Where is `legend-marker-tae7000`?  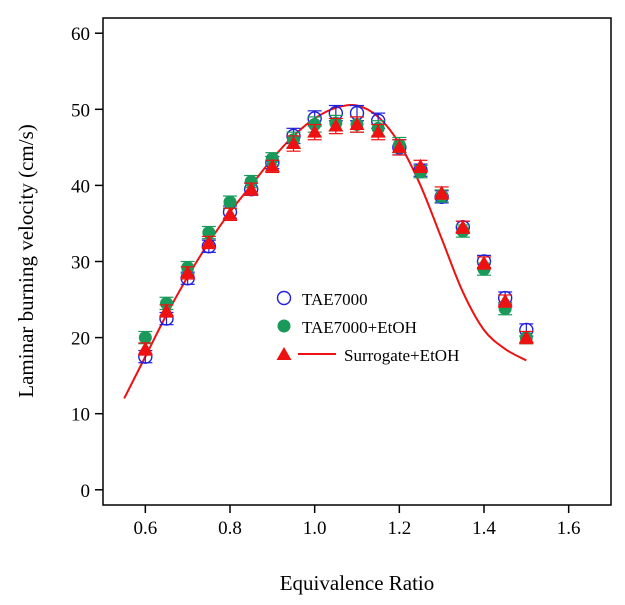 legend-marker-tae7000 is located at coordinates (284, 298).